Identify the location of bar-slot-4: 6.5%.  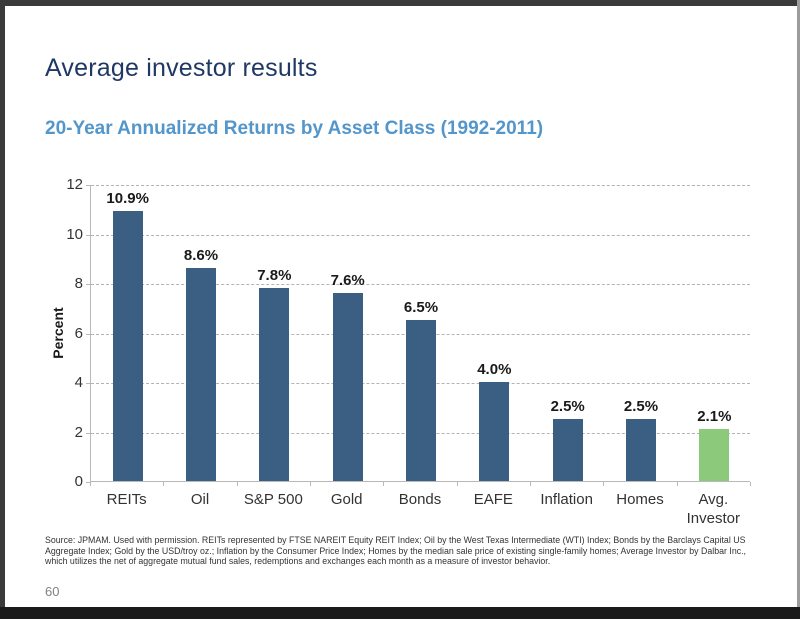
(420, 333).